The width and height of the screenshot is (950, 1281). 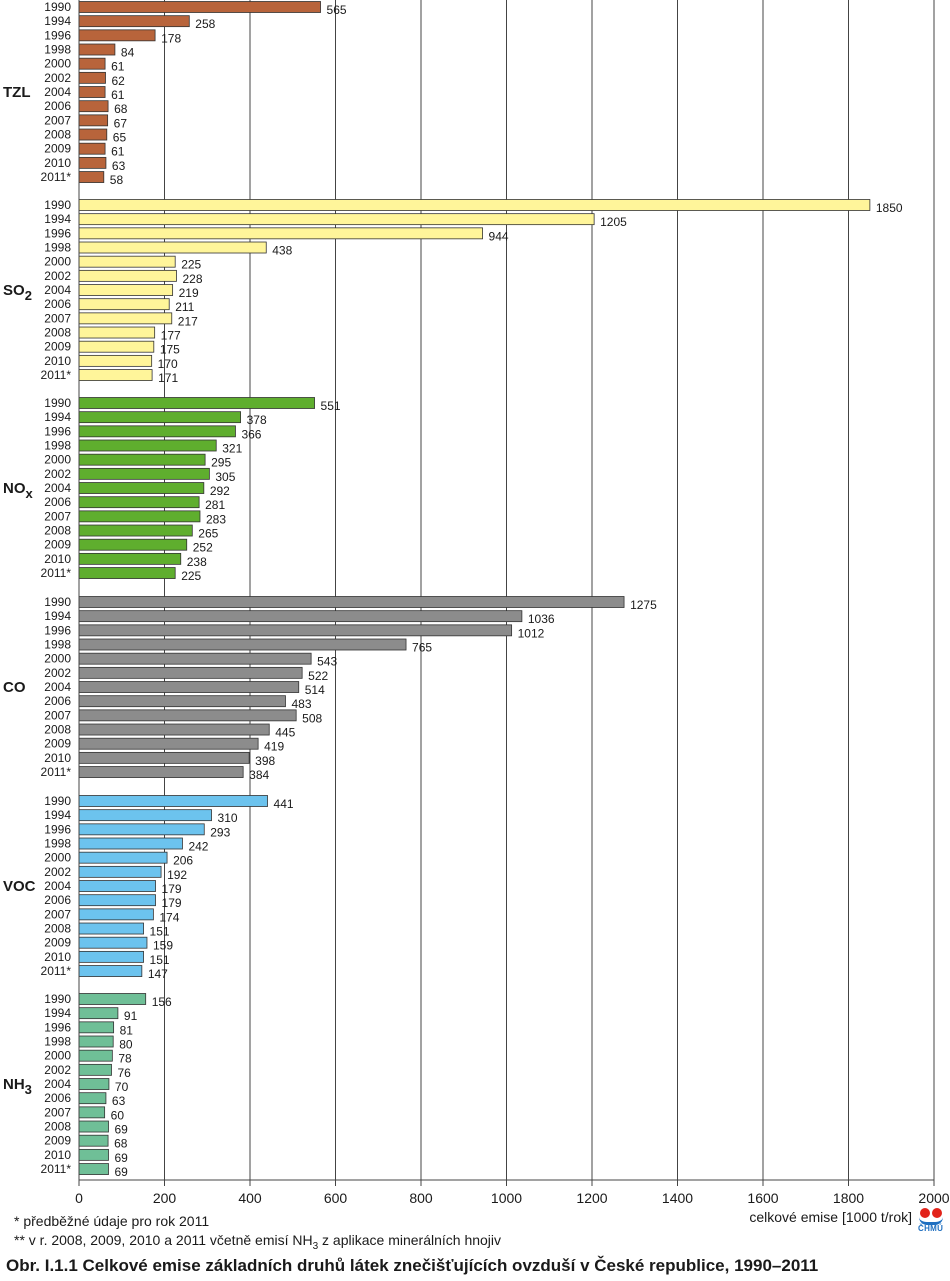 What do you see at coordinates (643, 605) in the screenshot?
I see `value-label: 1275` at bounding box center [643, 605].